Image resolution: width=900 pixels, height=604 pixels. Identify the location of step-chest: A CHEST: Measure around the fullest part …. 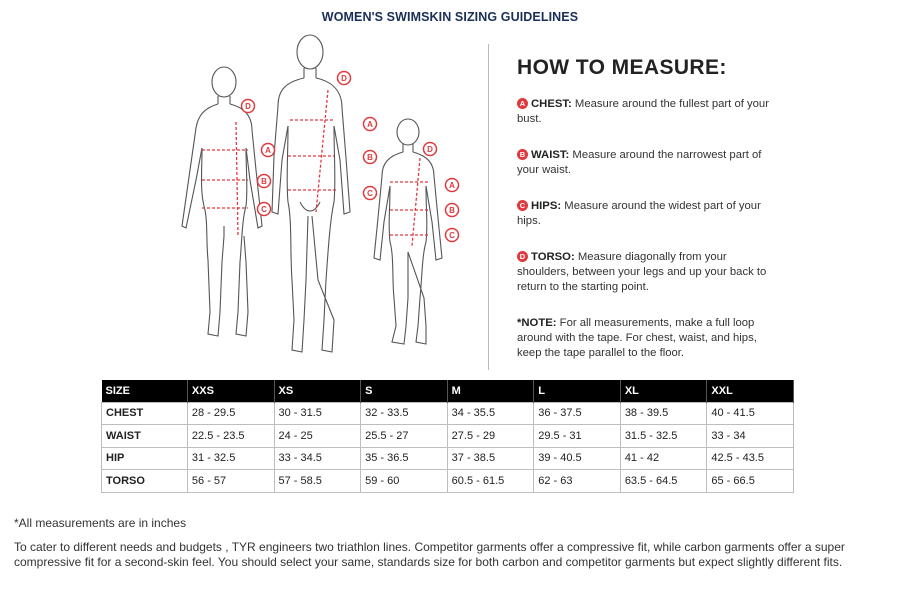
(647, 112).